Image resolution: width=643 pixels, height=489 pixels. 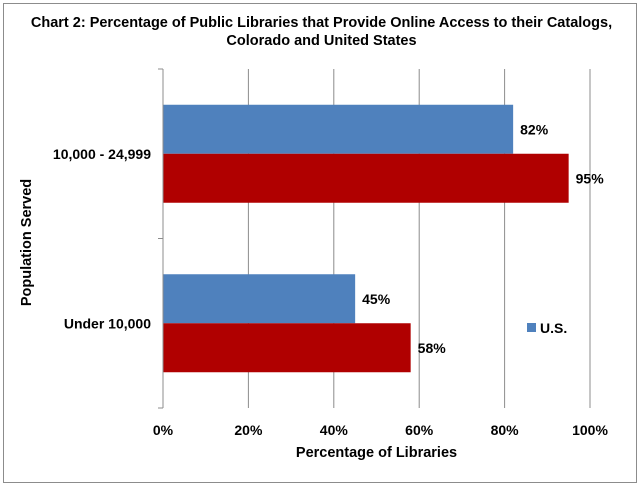 I want to click on chart-title-line-2: Colorado and United States, so click(x=321, y=41).